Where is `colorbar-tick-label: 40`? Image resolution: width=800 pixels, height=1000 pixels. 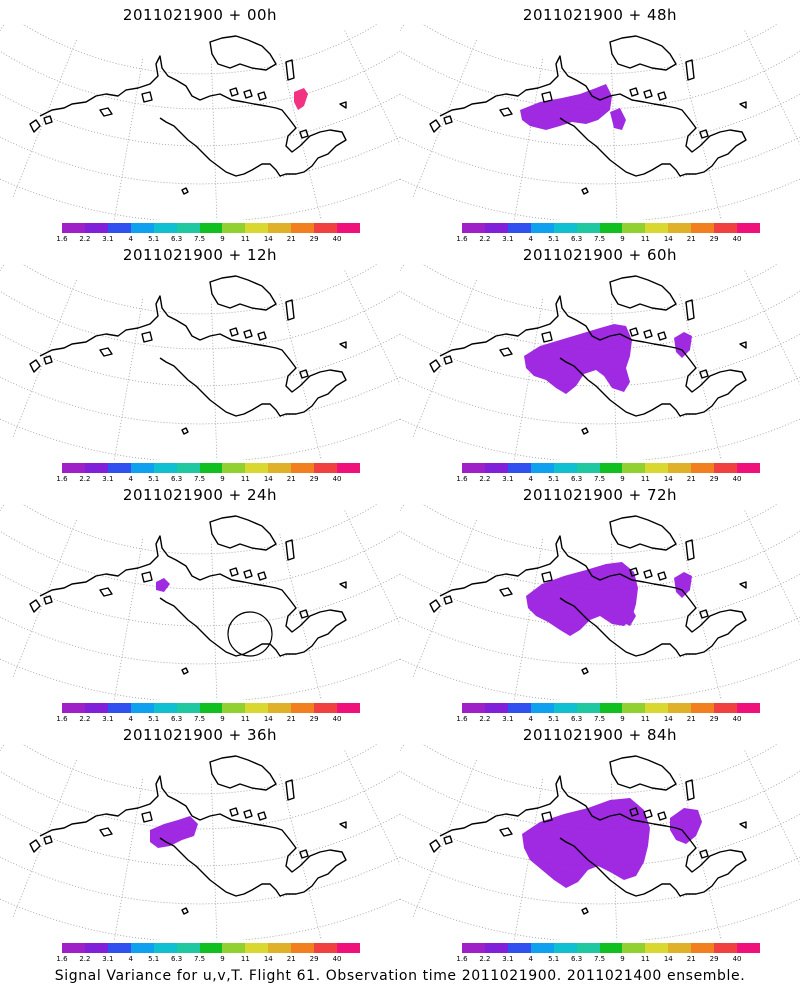
colorbar-tick-label: 40 is located at coordinates (337, 719).